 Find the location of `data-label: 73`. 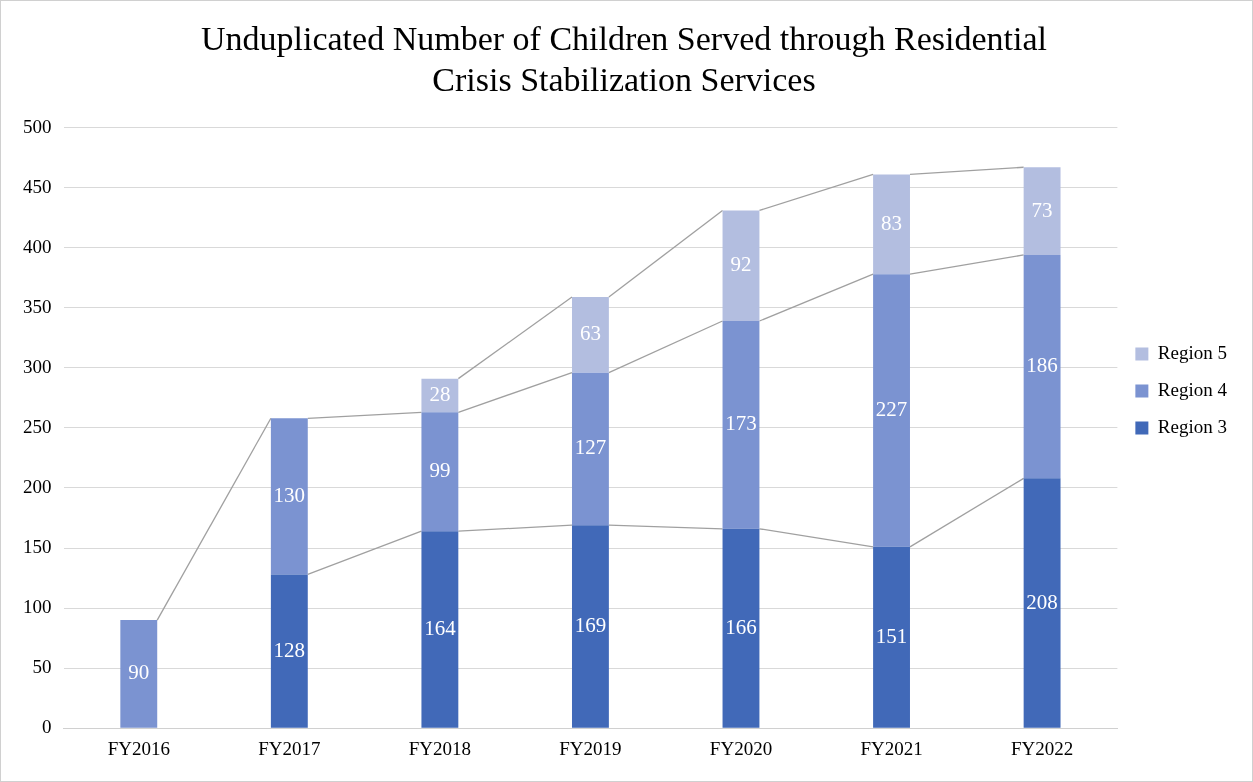

data-label: 73 is located at coordinates (1042, 209).